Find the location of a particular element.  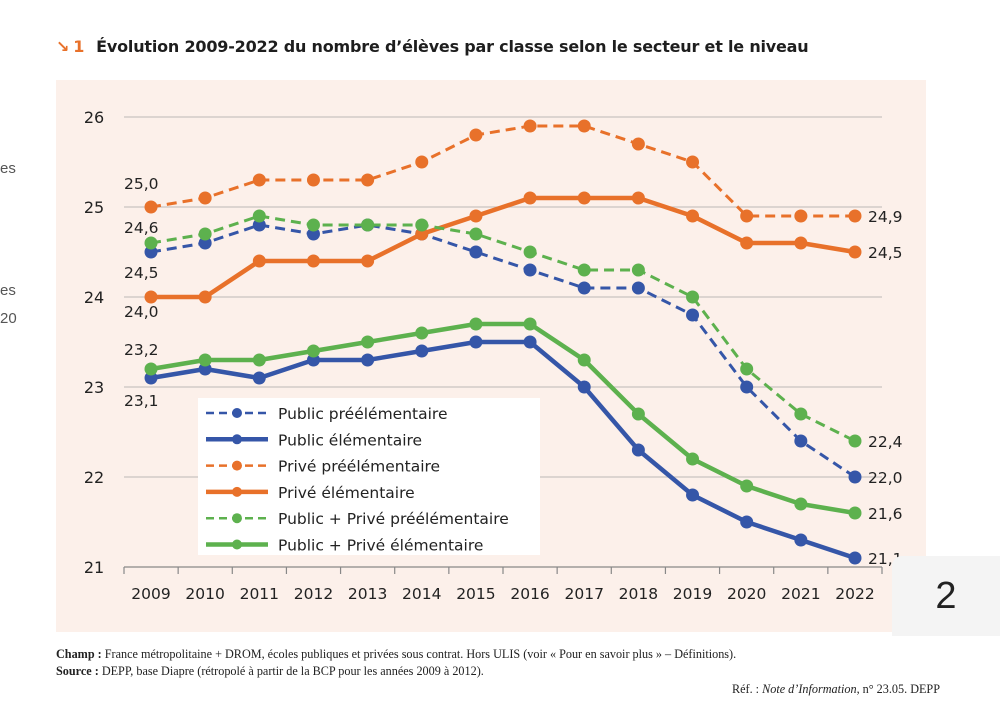

ref-publication: Note d’Information is located at coordinates (809, 689).